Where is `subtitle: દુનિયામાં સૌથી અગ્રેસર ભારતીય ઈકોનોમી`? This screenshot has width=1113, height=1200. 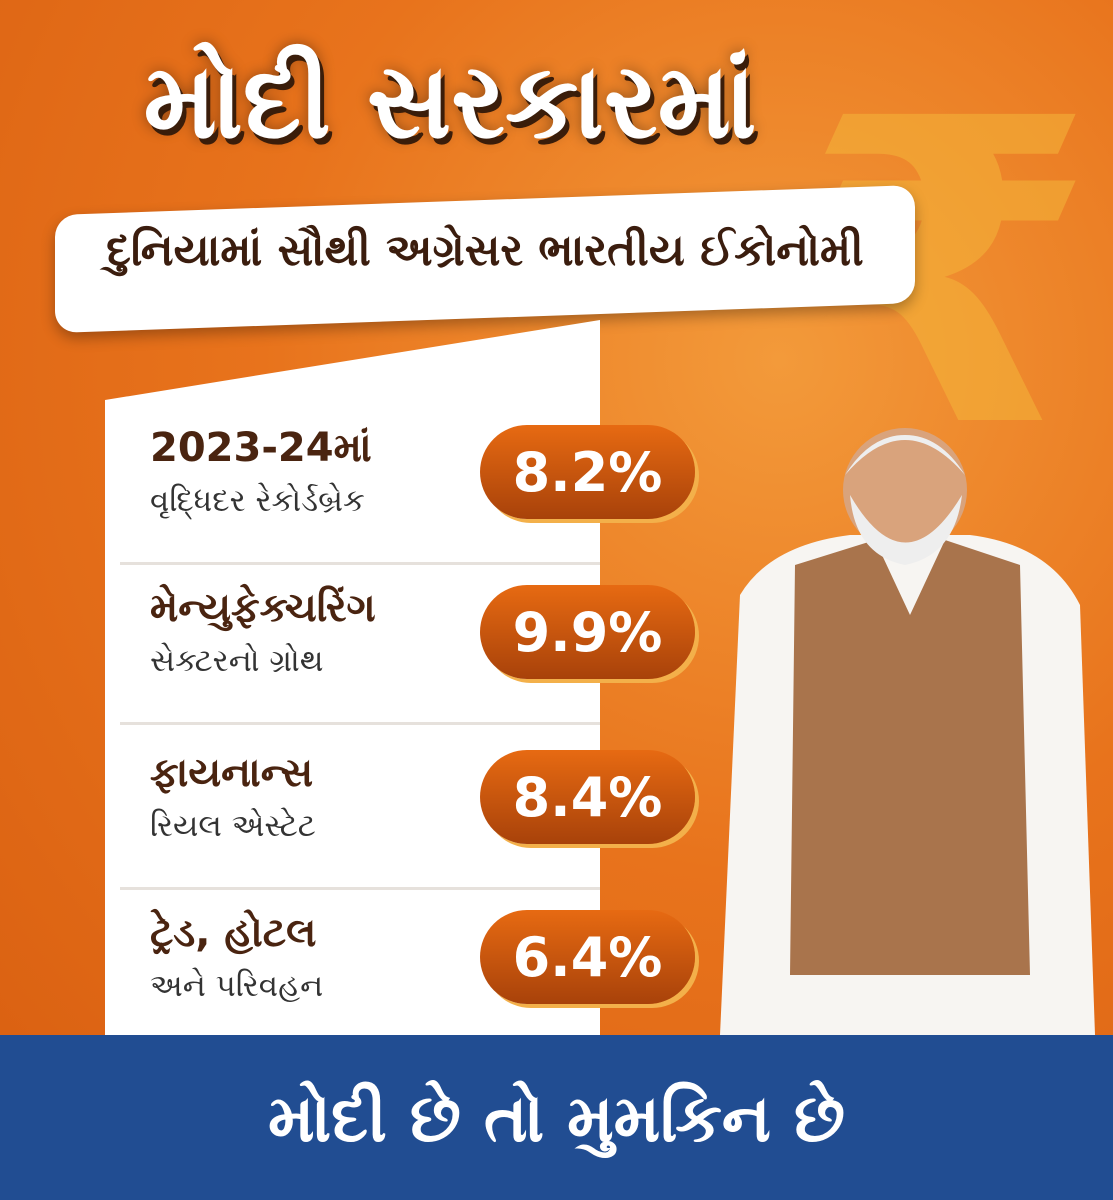
subtitle: દુનિયામાં સૌથી અગ્રેસર ભારતીય ઈકોનોમી is located at coordinates (485, 250).